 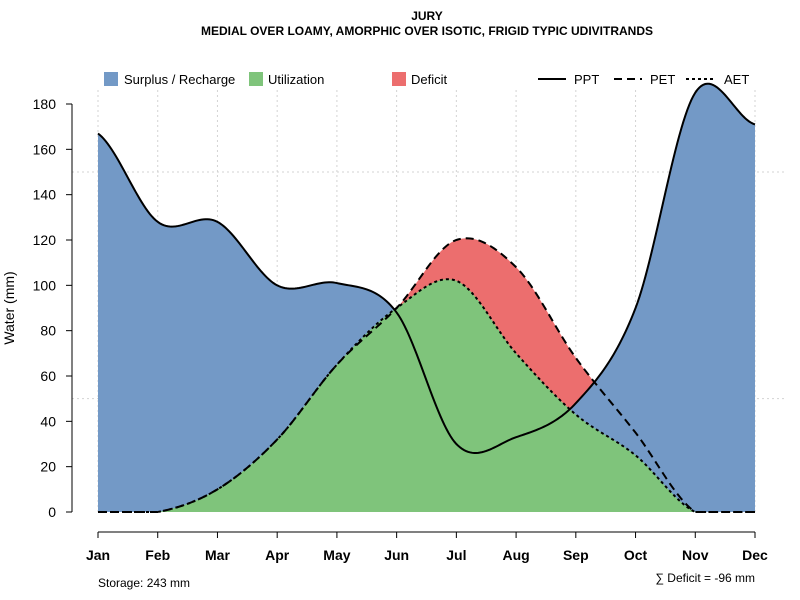 I want to click on legend-label-utilization: Utilization, so click(x=296, y=79).